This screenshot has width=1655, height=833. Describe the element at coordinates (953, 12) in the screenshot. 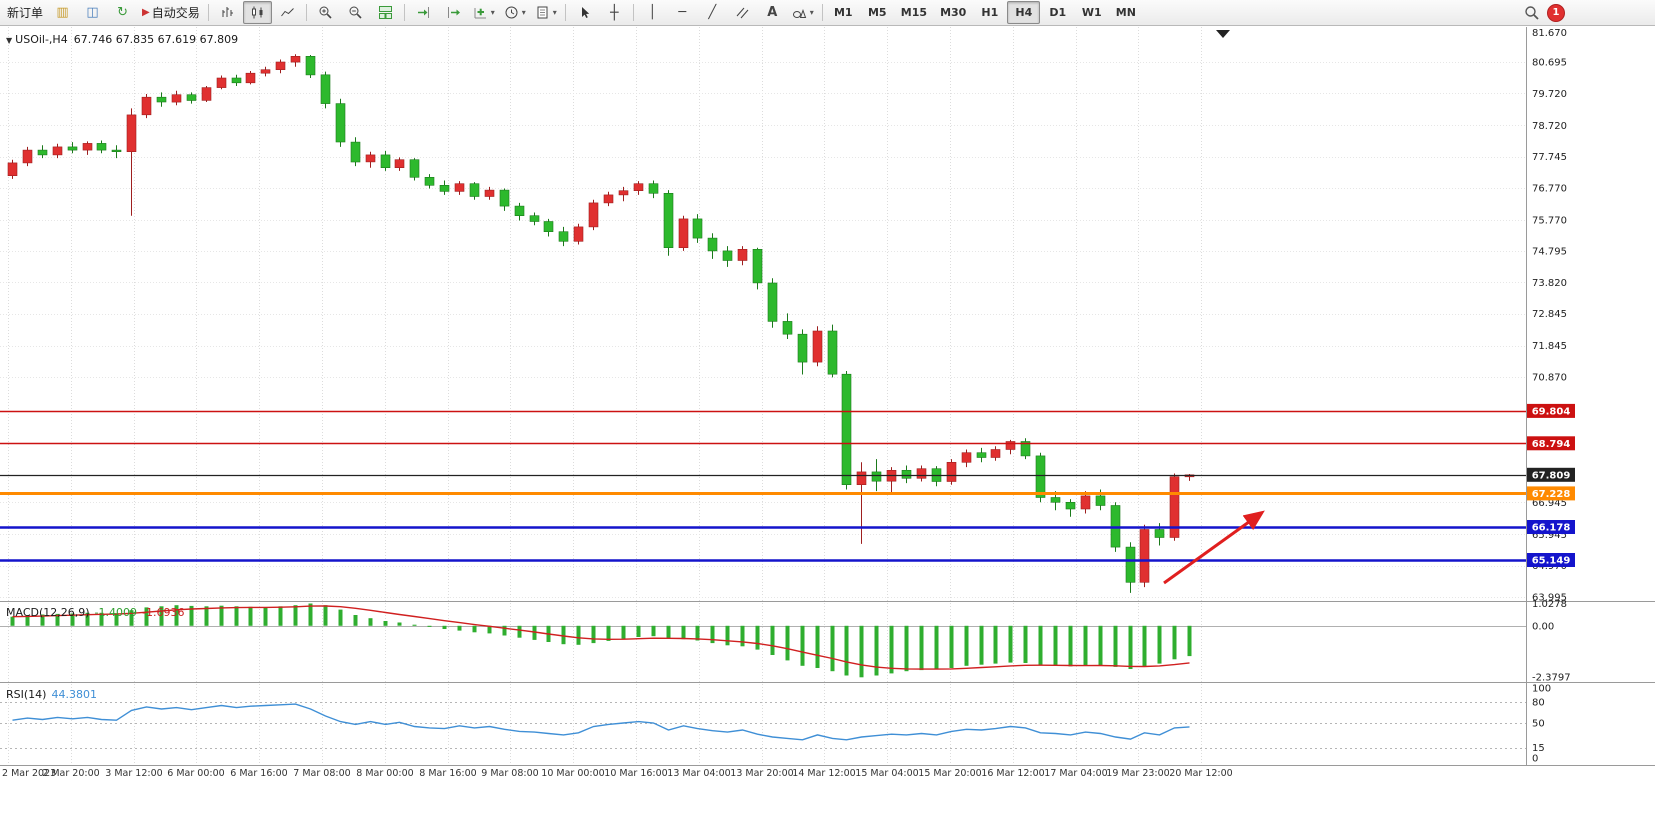

I see `timeframe-m30-button: M30` at that location.